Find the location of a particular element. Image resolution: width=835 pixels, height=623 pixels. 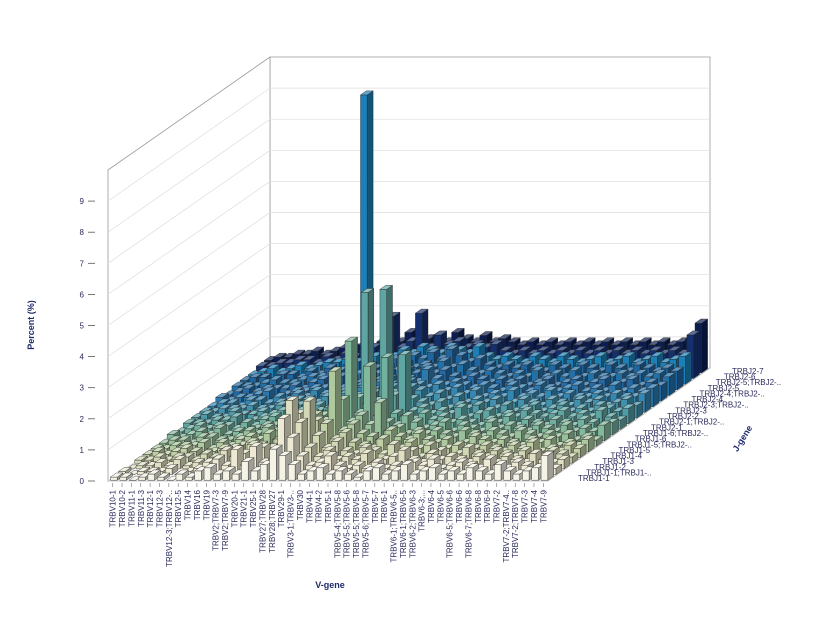

depth-tick-label: TRBJ1-3 is located at coordinates (618, 461).